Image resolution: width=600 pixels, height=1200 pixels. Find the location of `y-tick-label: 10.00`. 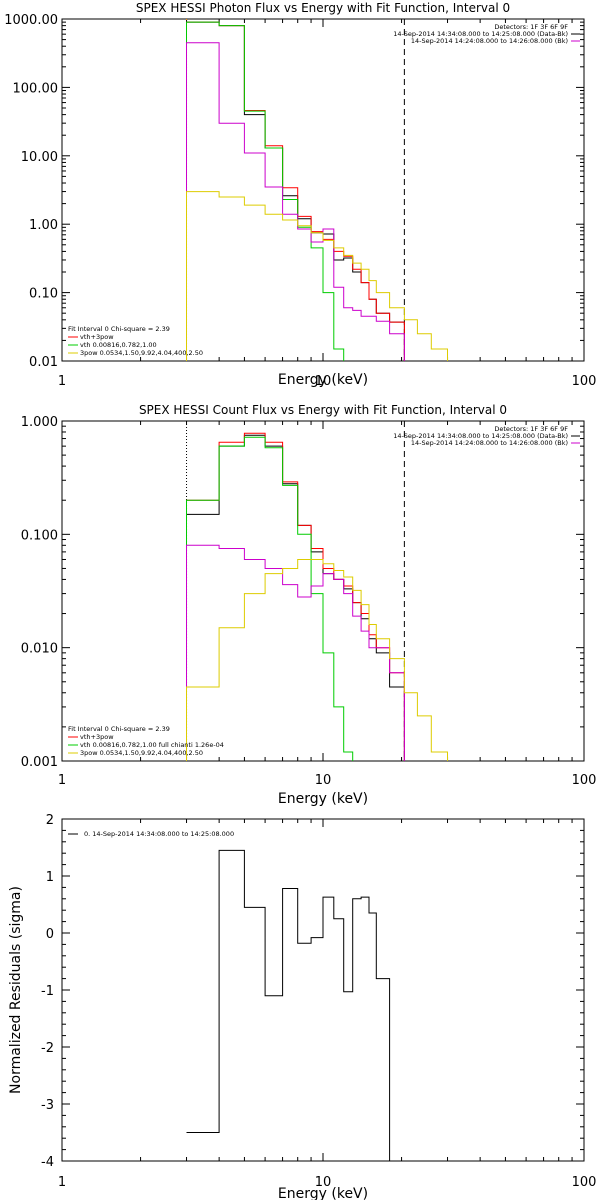

y-tick-label: 10.00 is located at coordinates (39, 157).